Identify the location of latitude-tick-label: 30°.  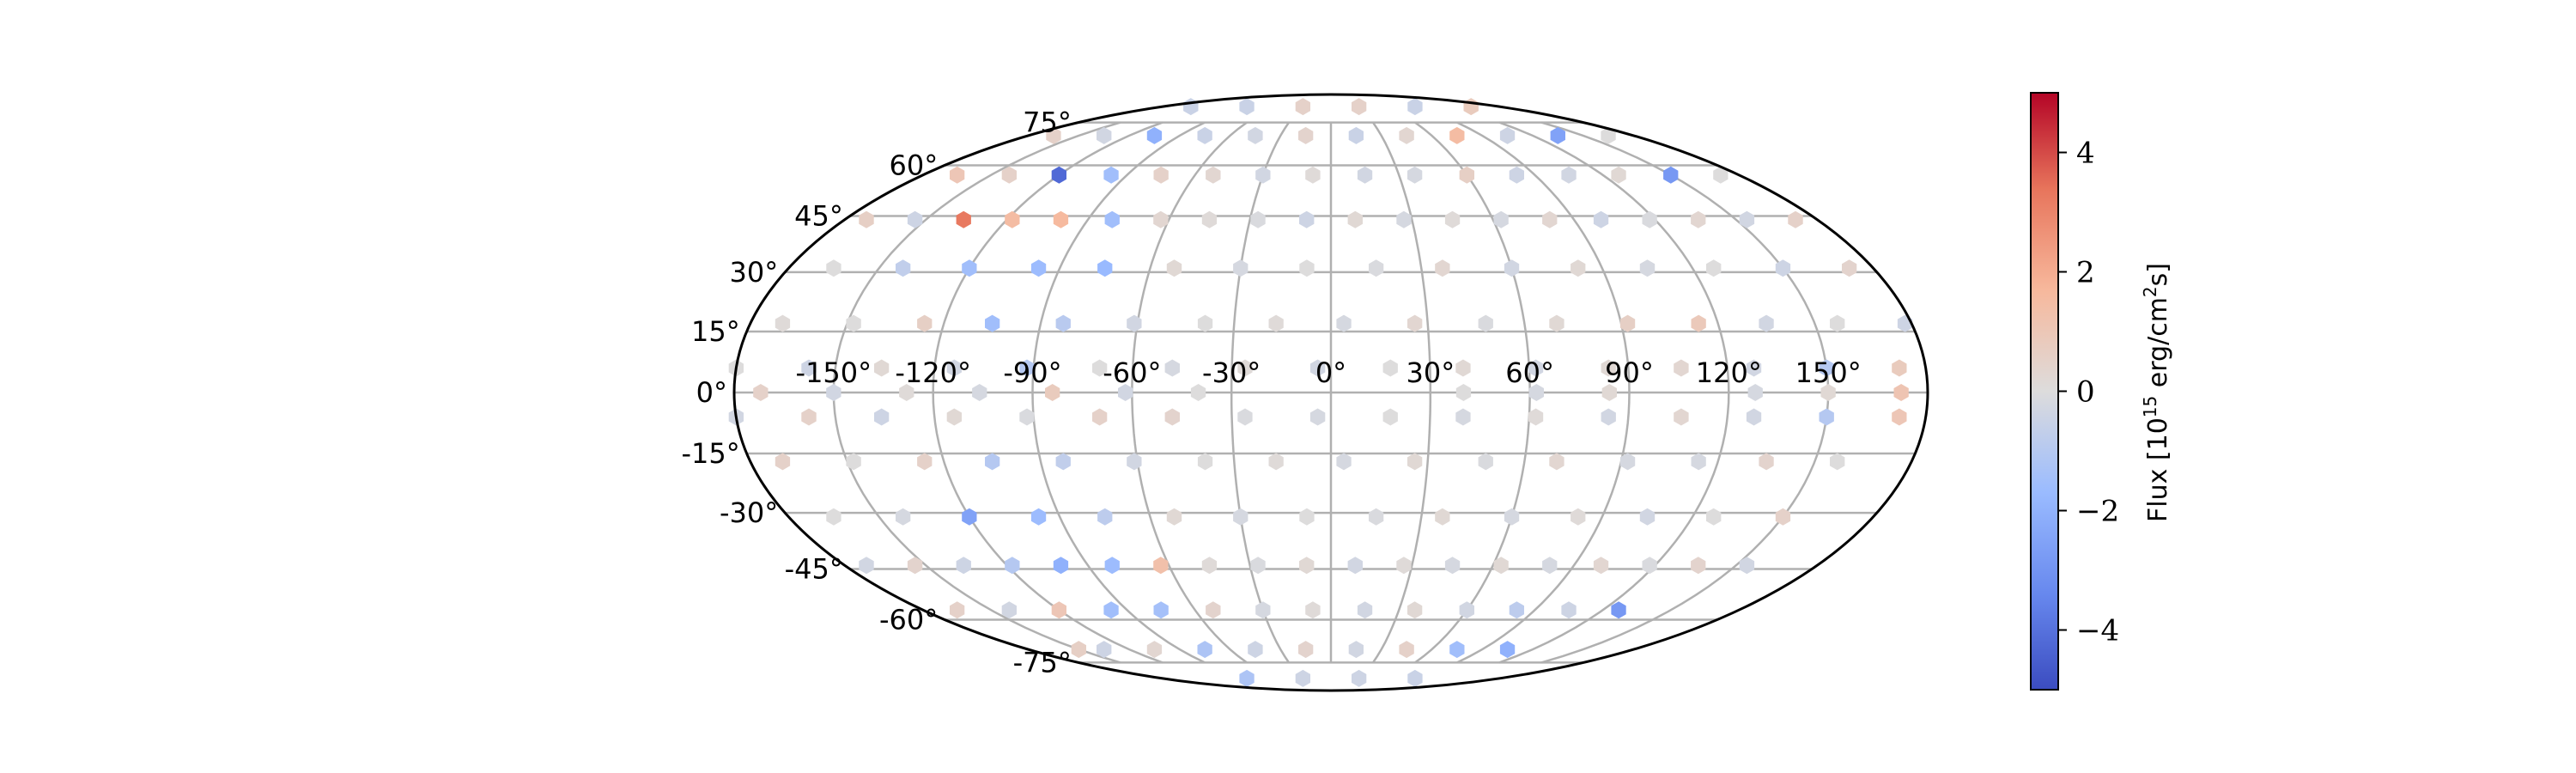
(755, 272).